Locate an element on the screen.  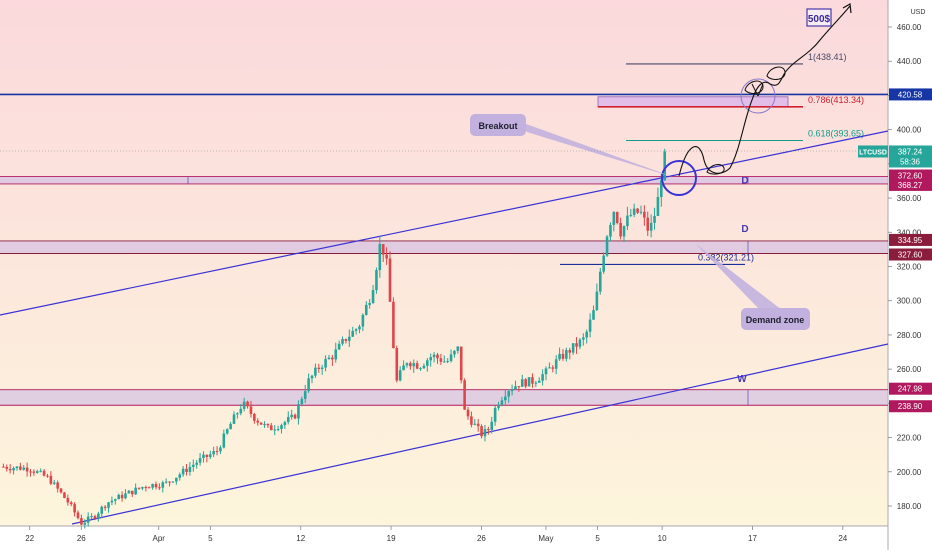
time-axis: 22 26 Apr 5 12 19 26 May 5 10 17 24 is located at coordinates (436, 534).